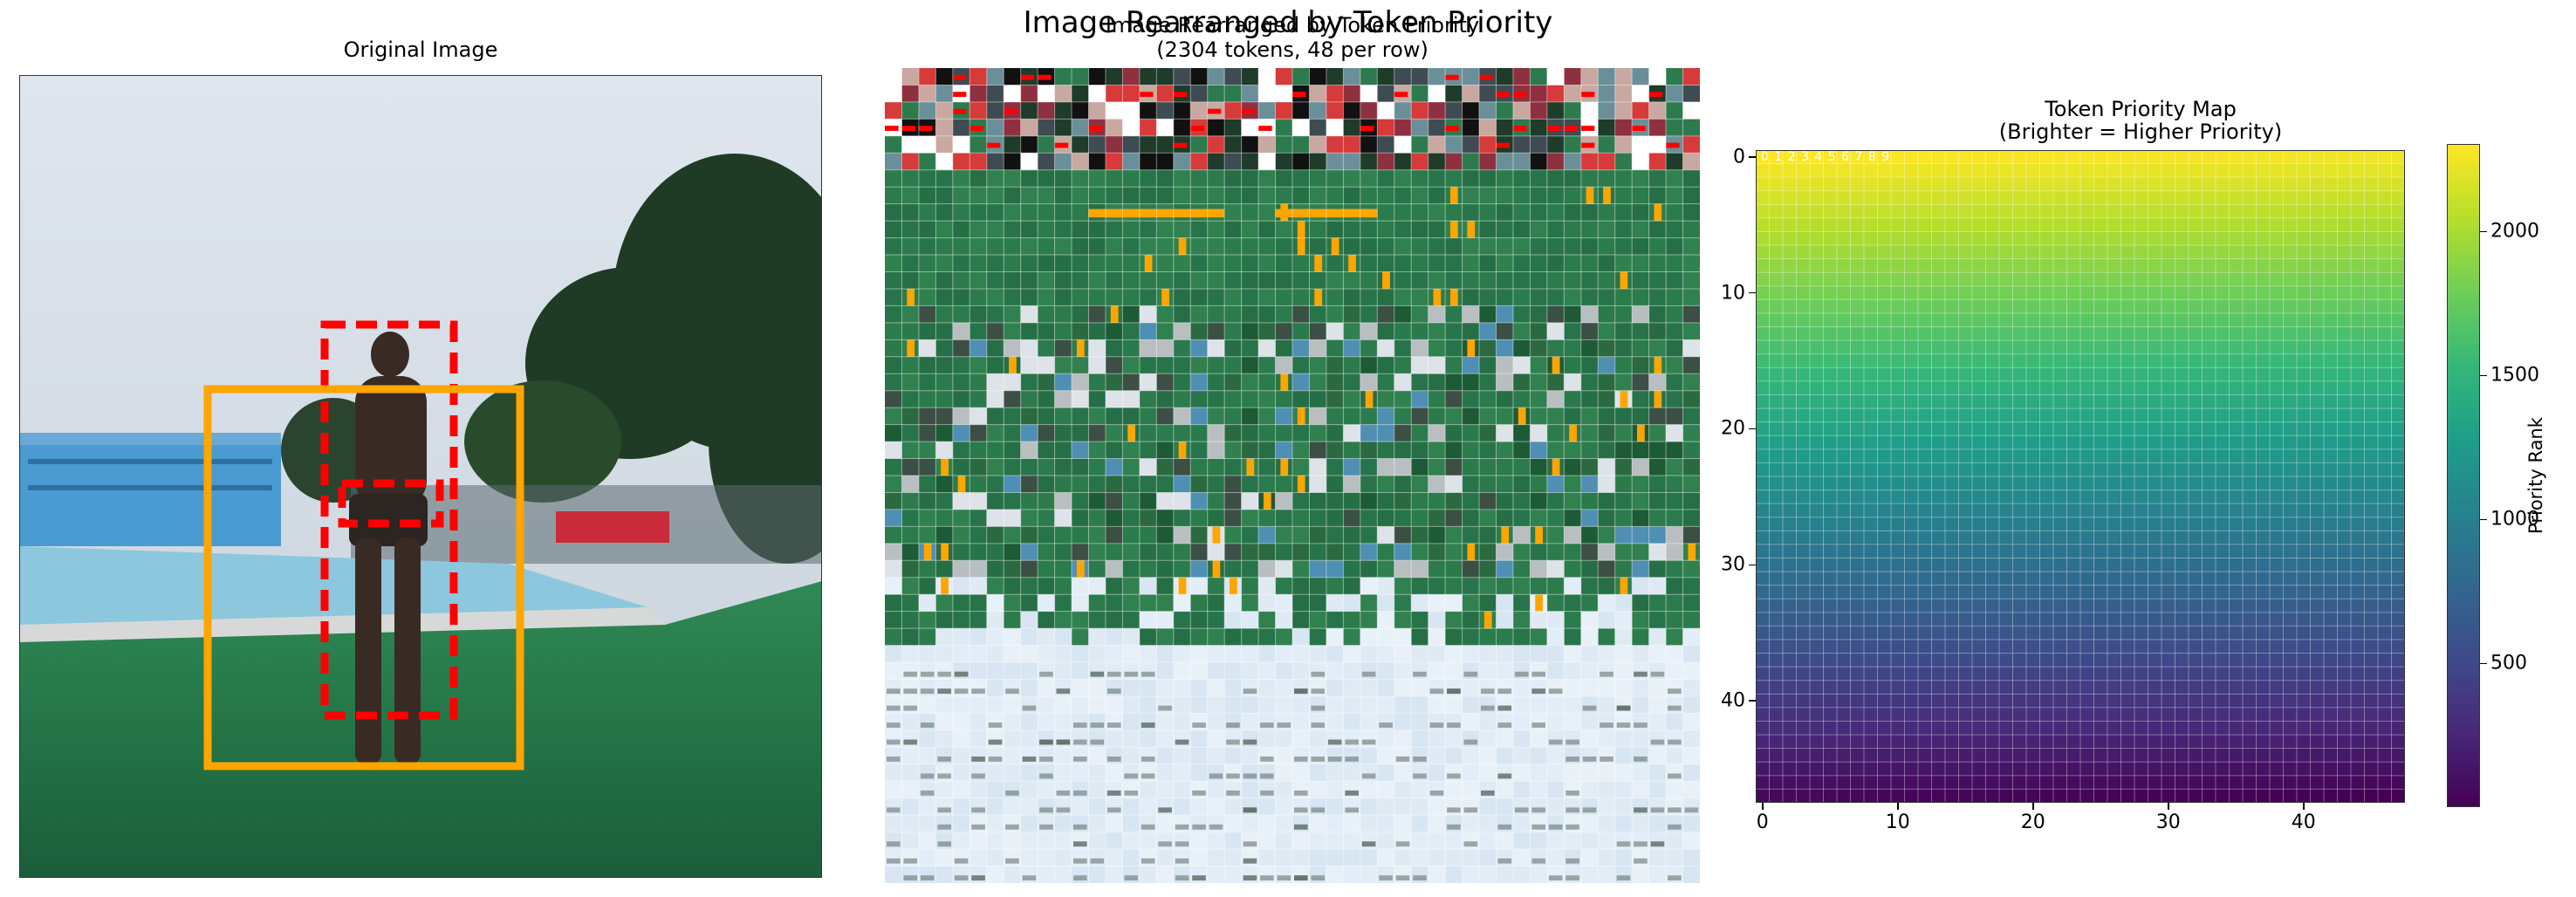 This screenshot has height=897, width=2576. Describe the element at coordinates (1733, 700) in the screenshot. I see `heatmap-y-tick-label-40: 40` at that location.